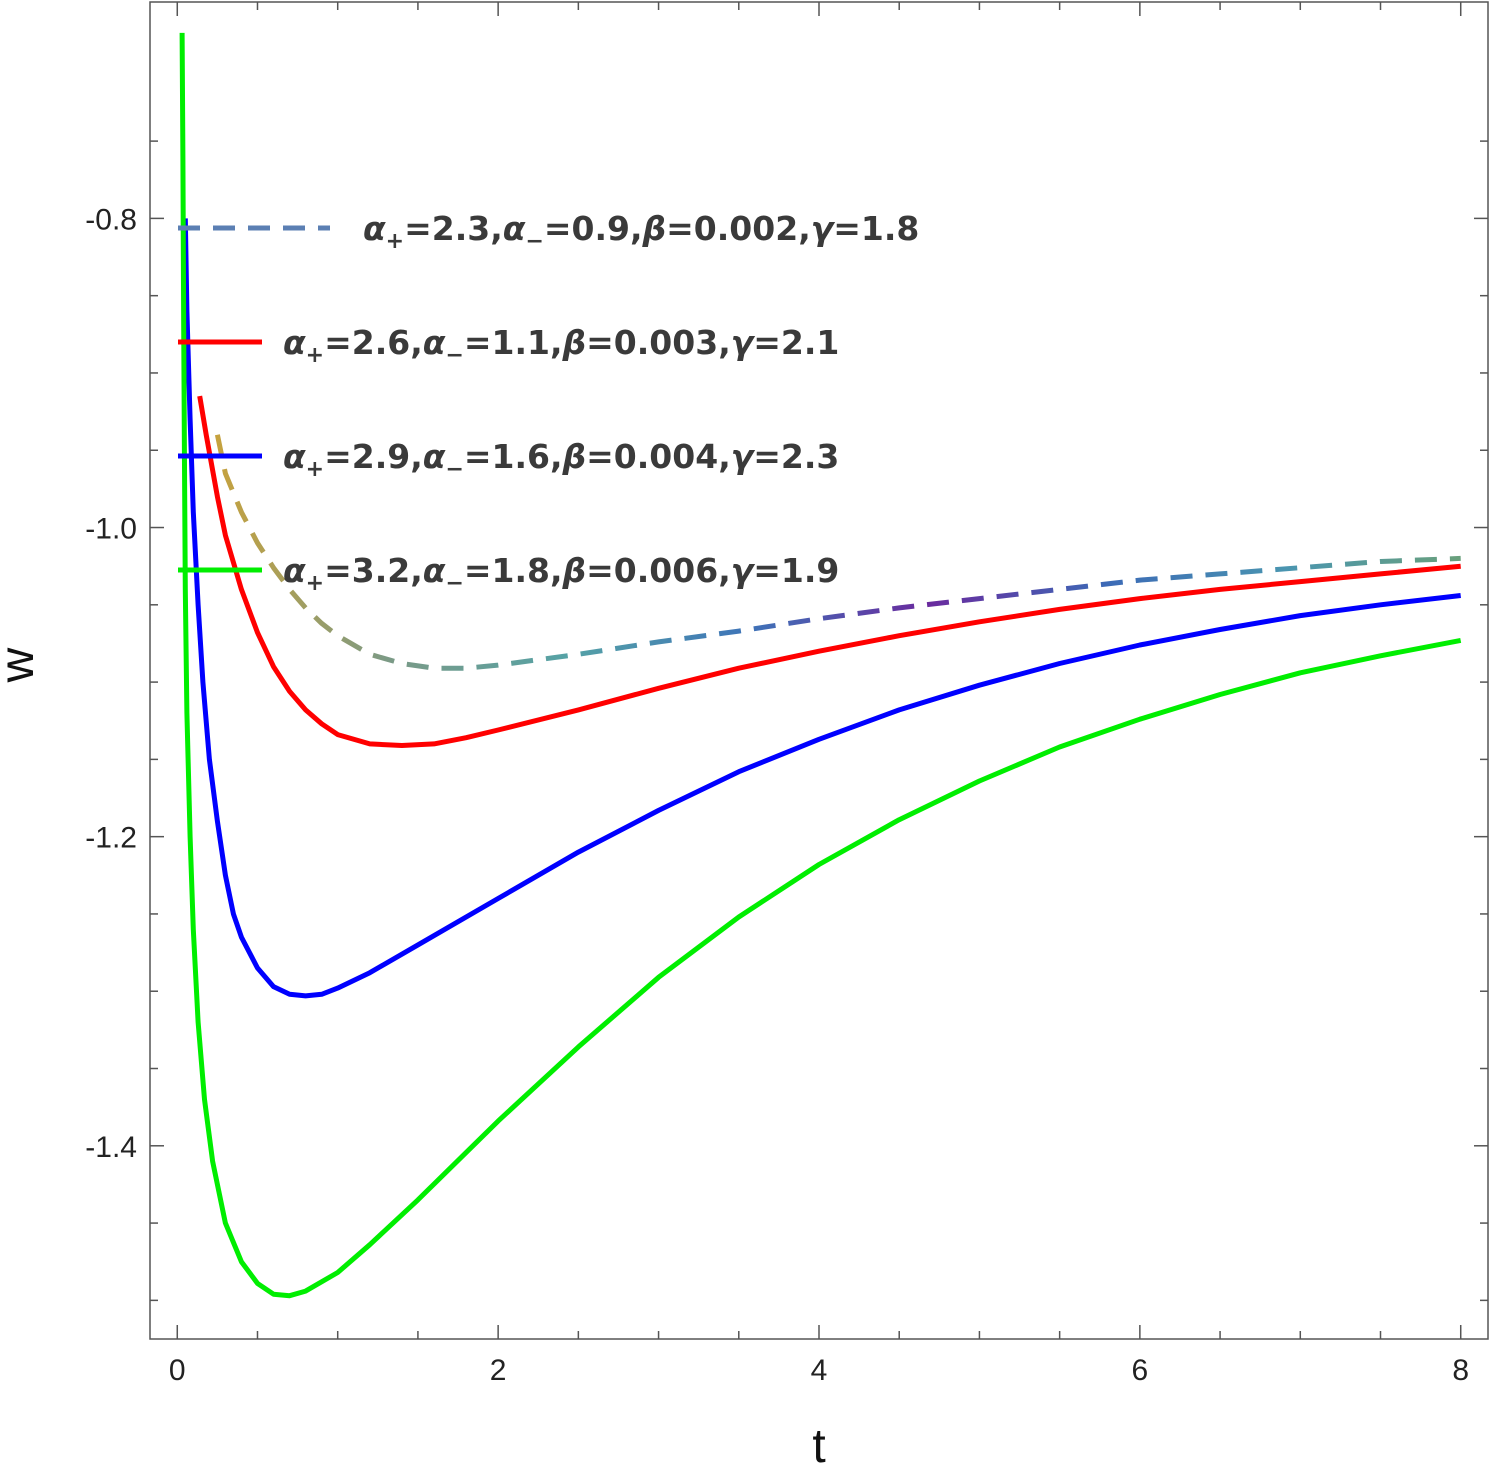 Image resolution: width=1495 pixels, height=1472 pixels. What do you see at coordinates (641, 231) in the screenshot?
I see `legend-label: α+=2.3,α−=0.9,β=0.002,γ=1.8` at bounding box center [641, 231].